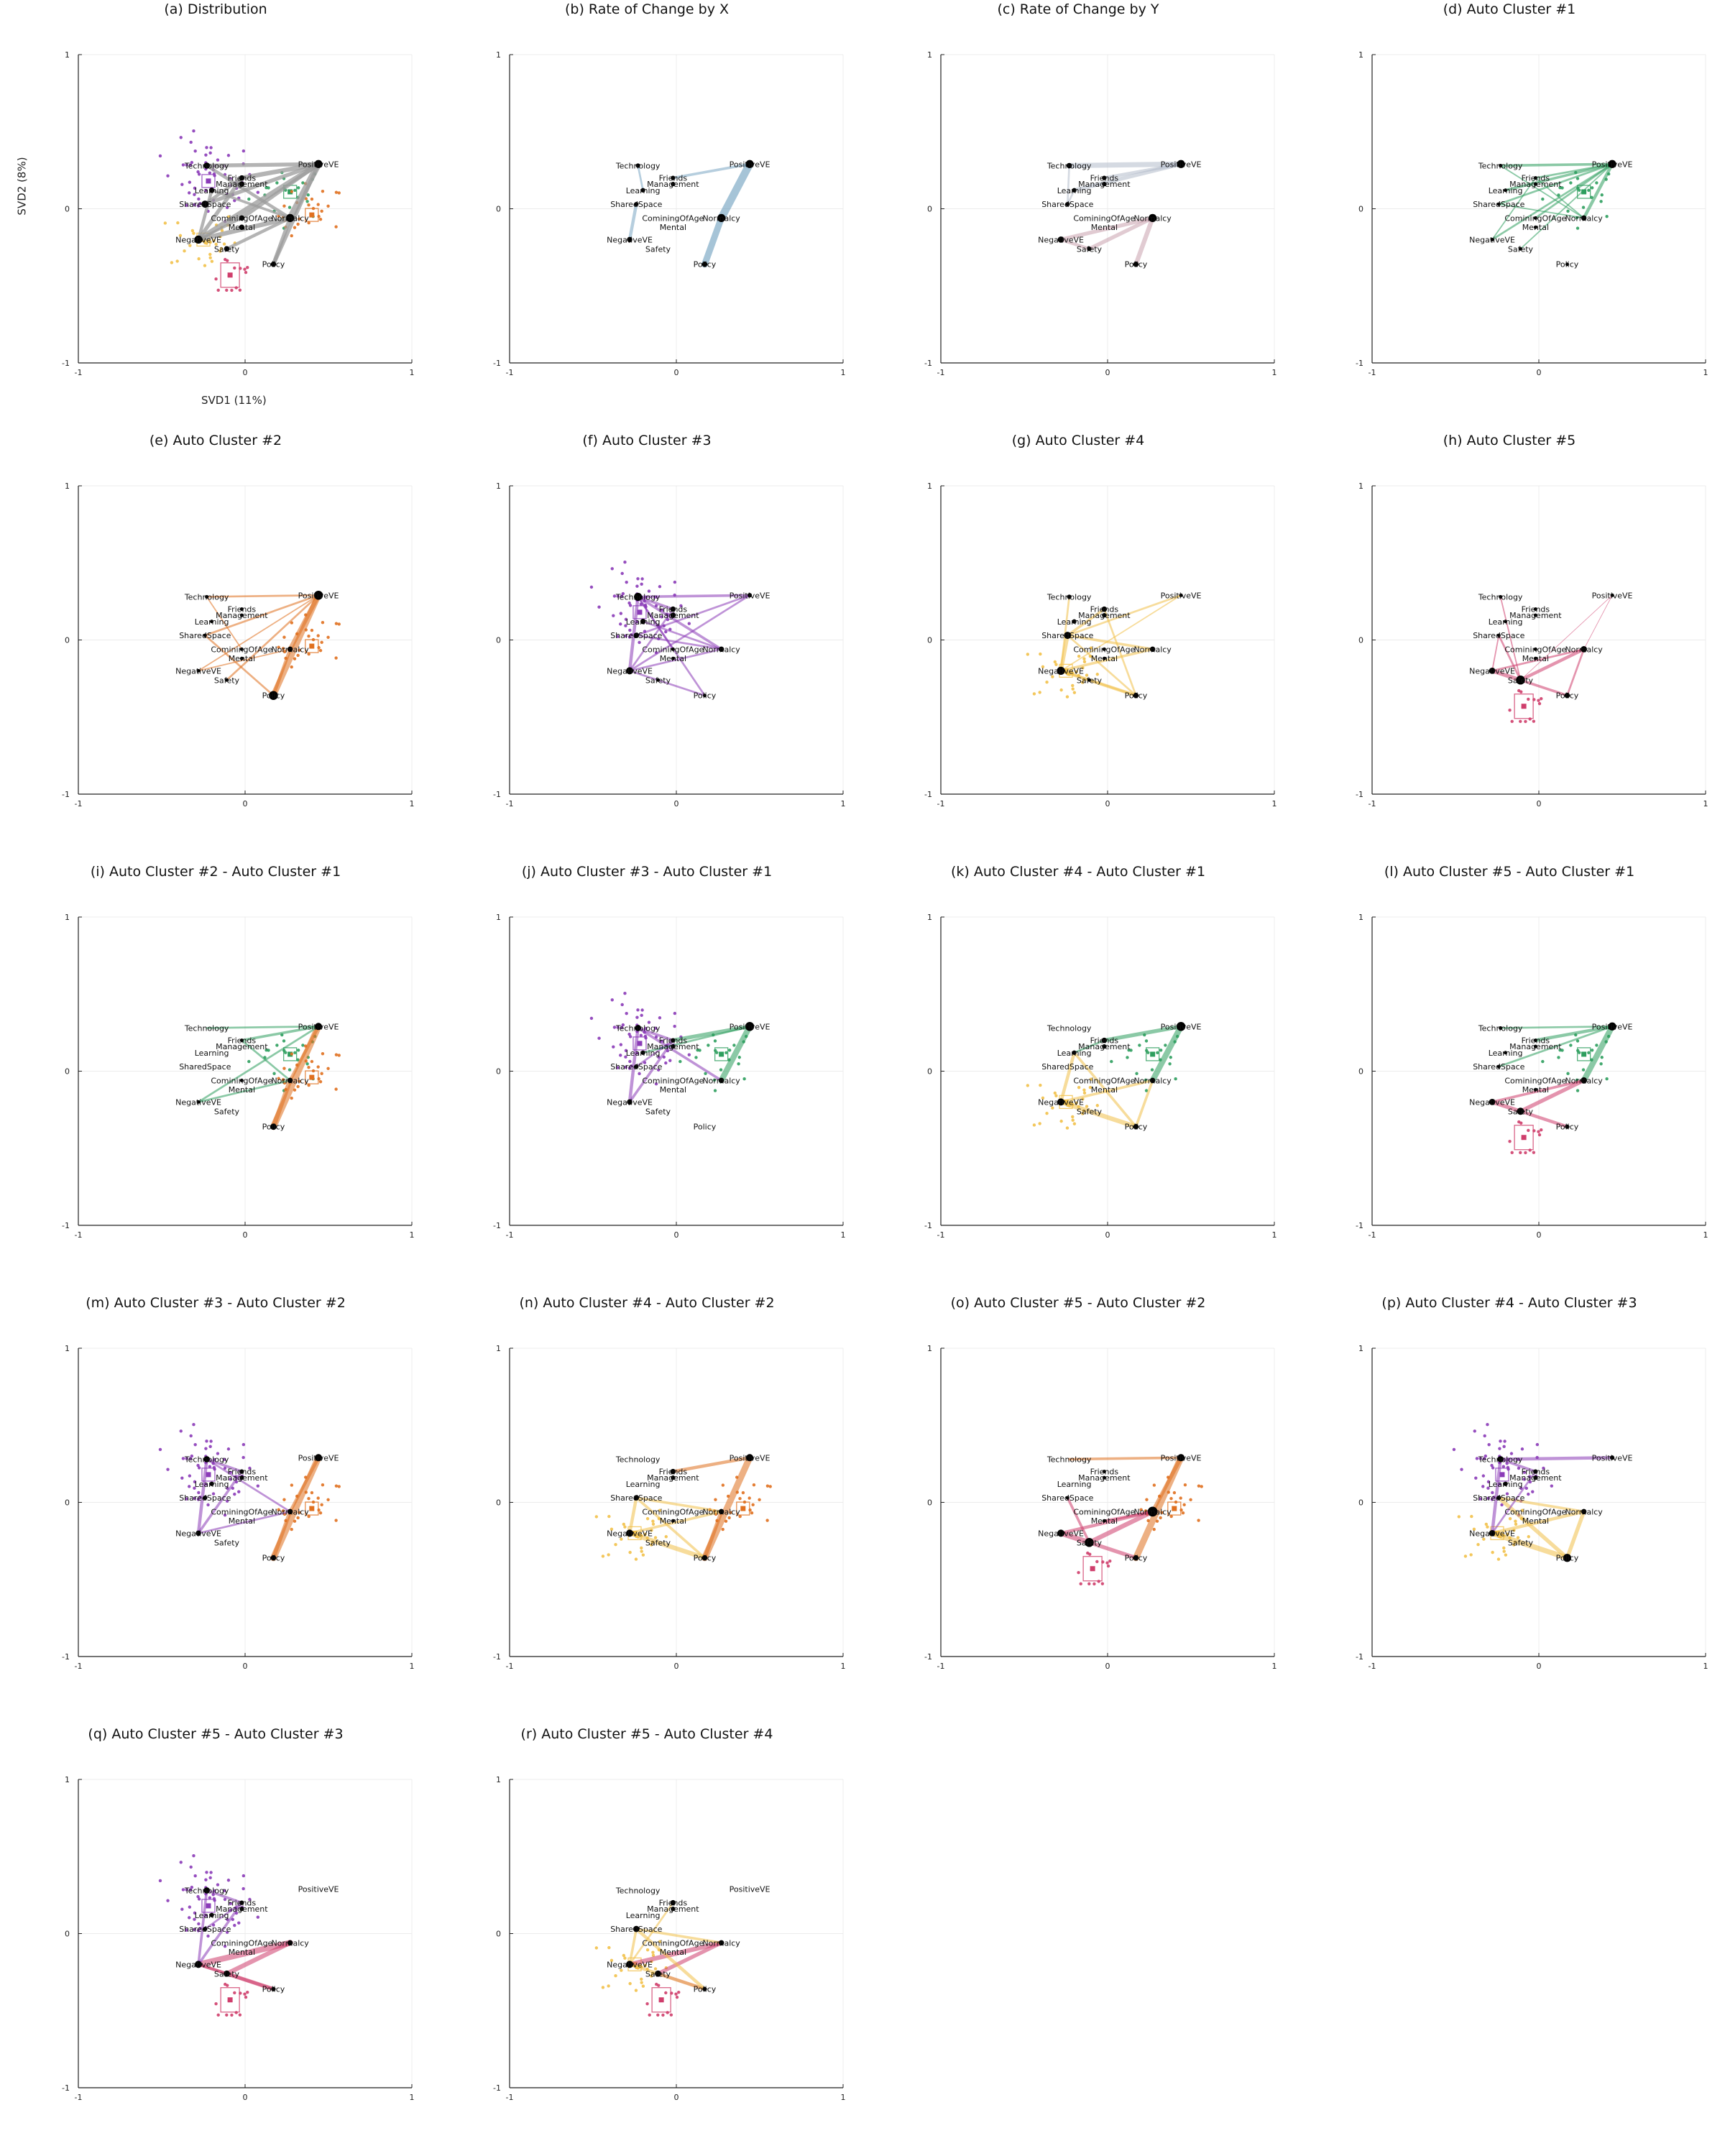  What do you see at coordinates (1104, 1080) in the screenshot?
I see `node-label: CominingOfAge` at bounding box center [1104, 1080].